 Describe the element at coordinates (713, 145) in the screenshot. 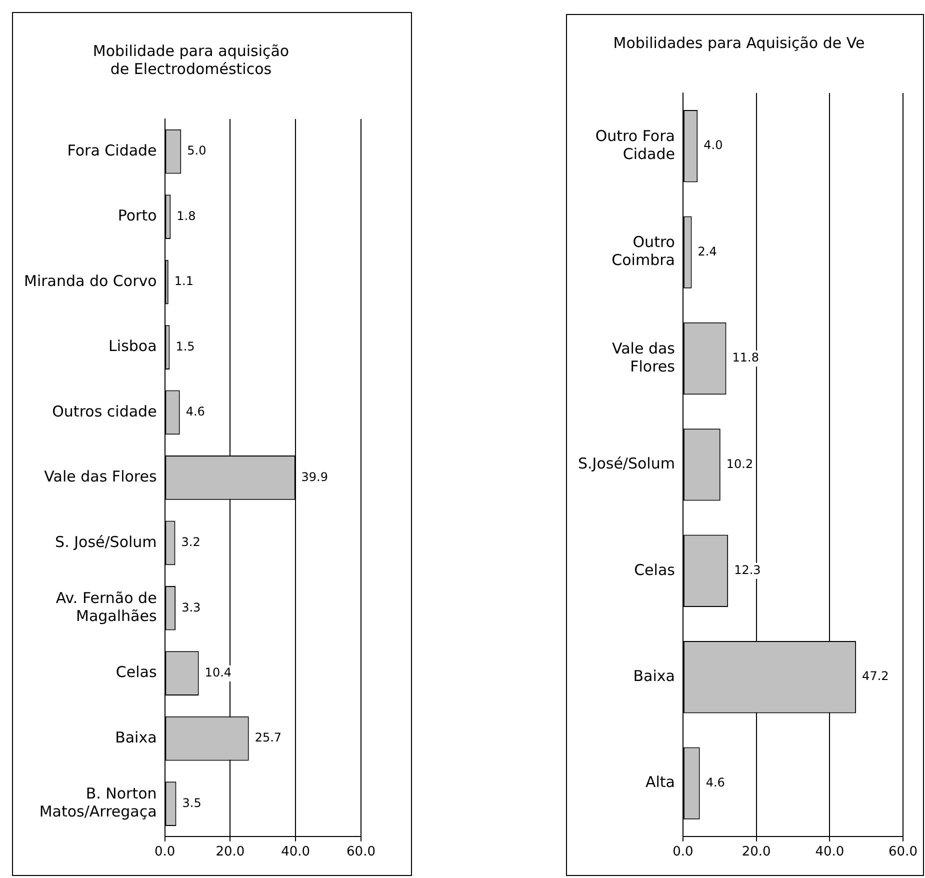

I see `data-label: 4.0` at that location.